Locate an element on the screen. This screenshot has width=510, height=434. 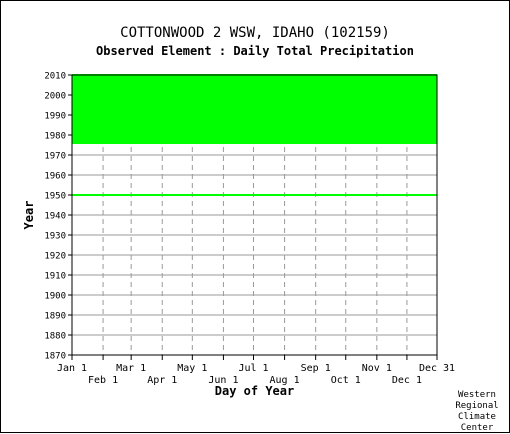
credit-line: Center is located at coordinates (477, 428).